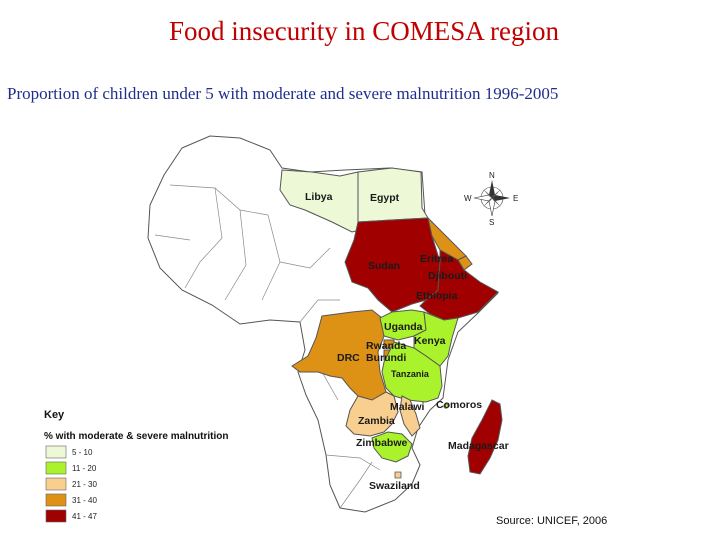 Image resolution: width=728 pixels, height=546 pixels. Describe the element at coordinates (376, 421) in the screenshot. I see `label-zambia: Zambia` at that location.